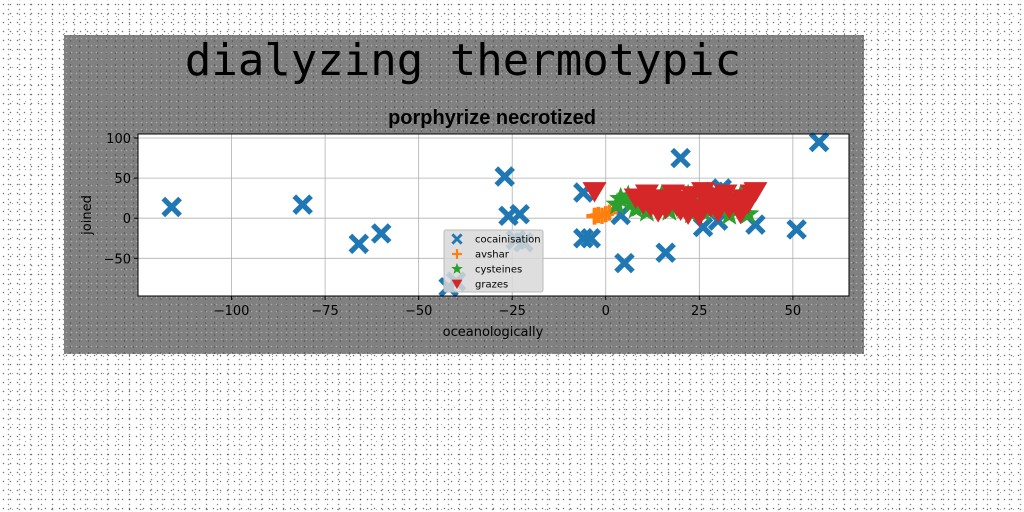 The image size is (1024, 512). I want to click on legend-box, so click(493, 261).